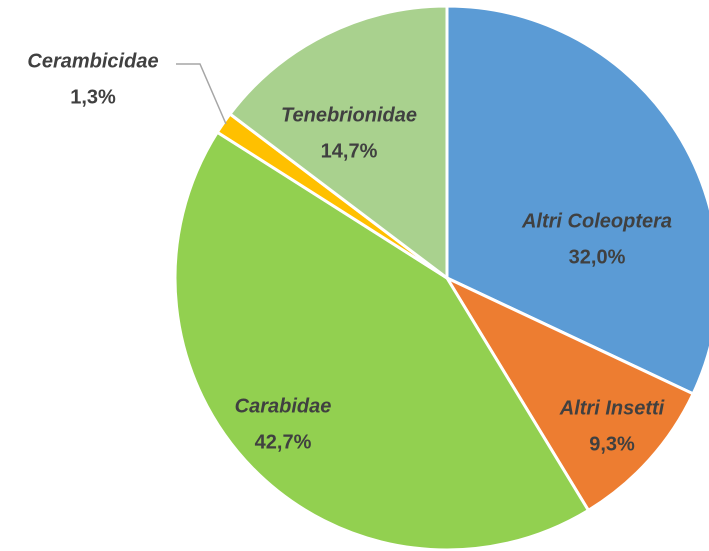 This screenshot has width=709, height=551. What do you see at coordinates (201, 94) in the screenshot?
I see `leader-line` at bounding box center [201, 94].